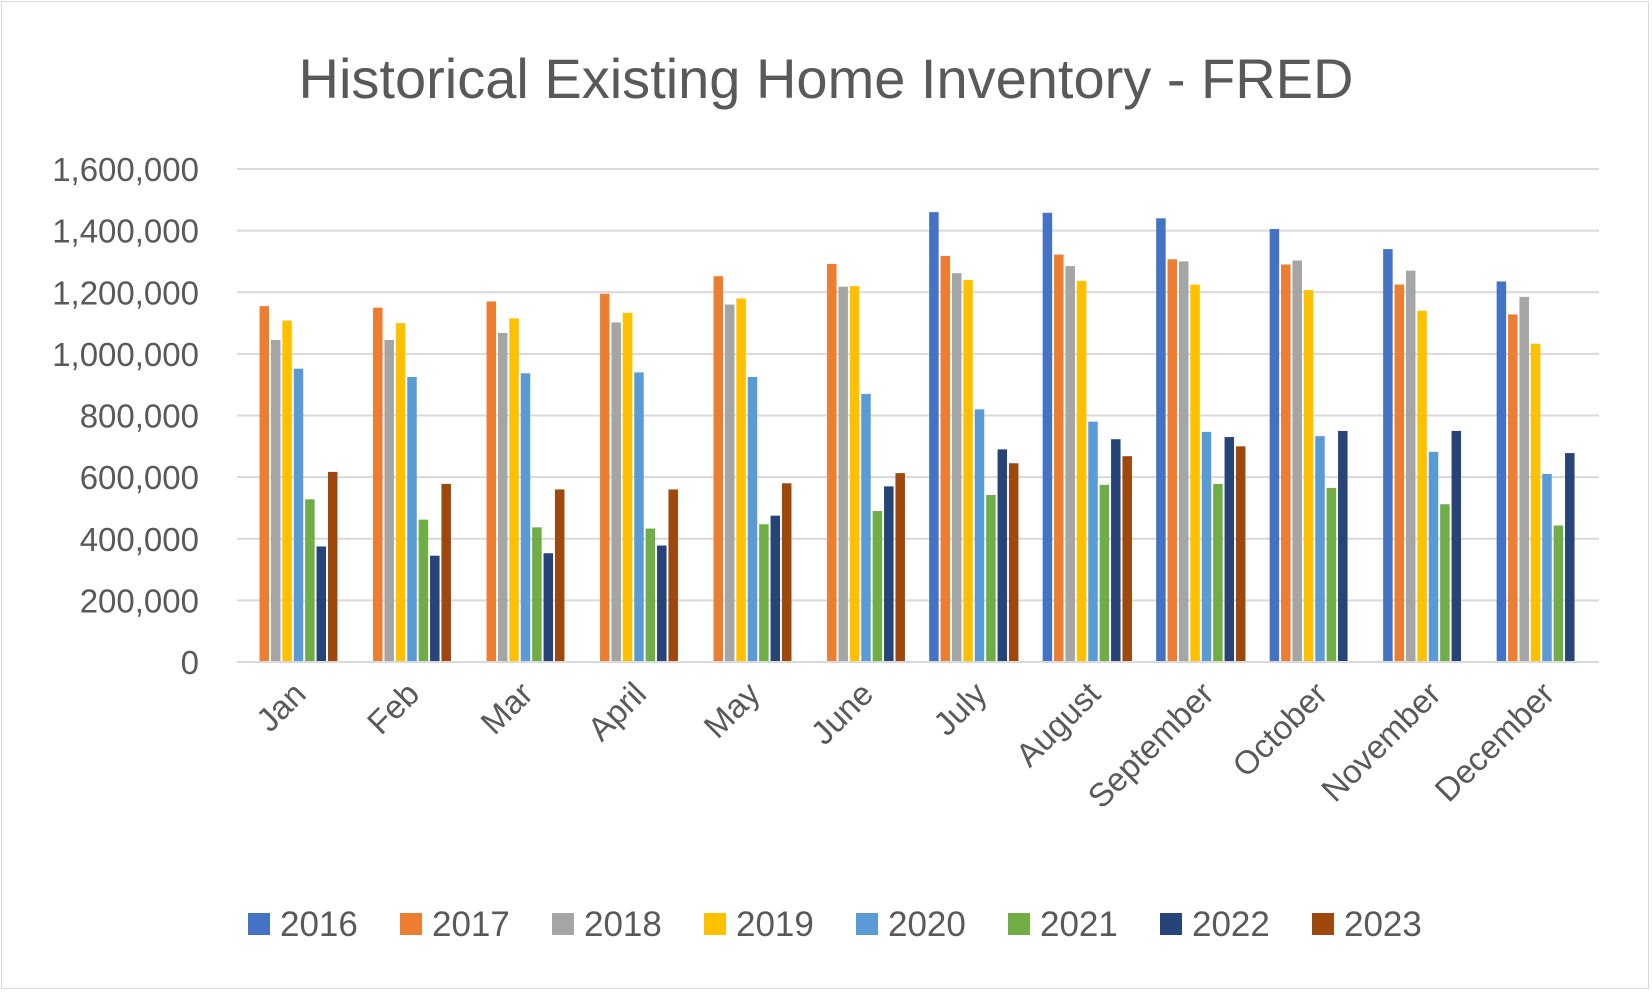 The height and width of the screenshot is (992, 1652). I want to click on y-tick-label: 1,200,000, so click(125, 292).